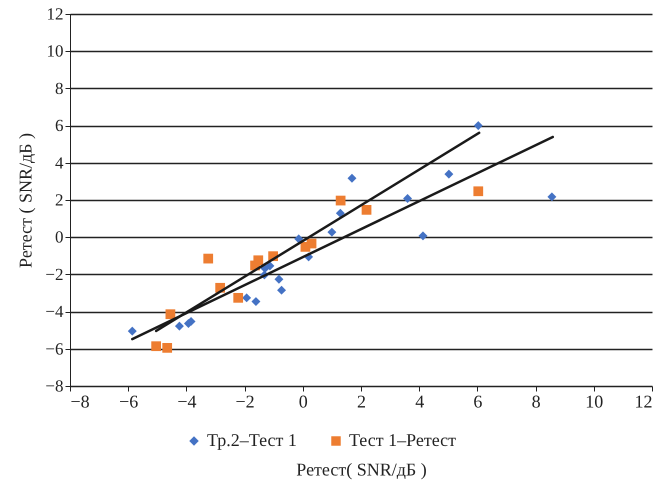  I want to click on x-tick-label: −2, so click(245, 402).